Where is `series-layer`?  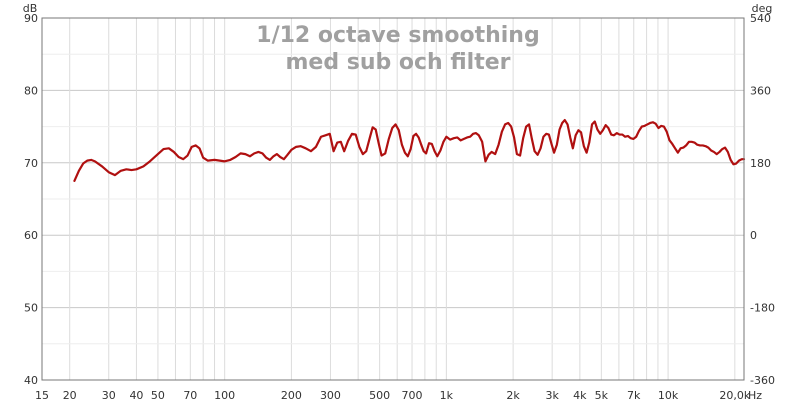 series-layer is located at coordinates (409, 150).